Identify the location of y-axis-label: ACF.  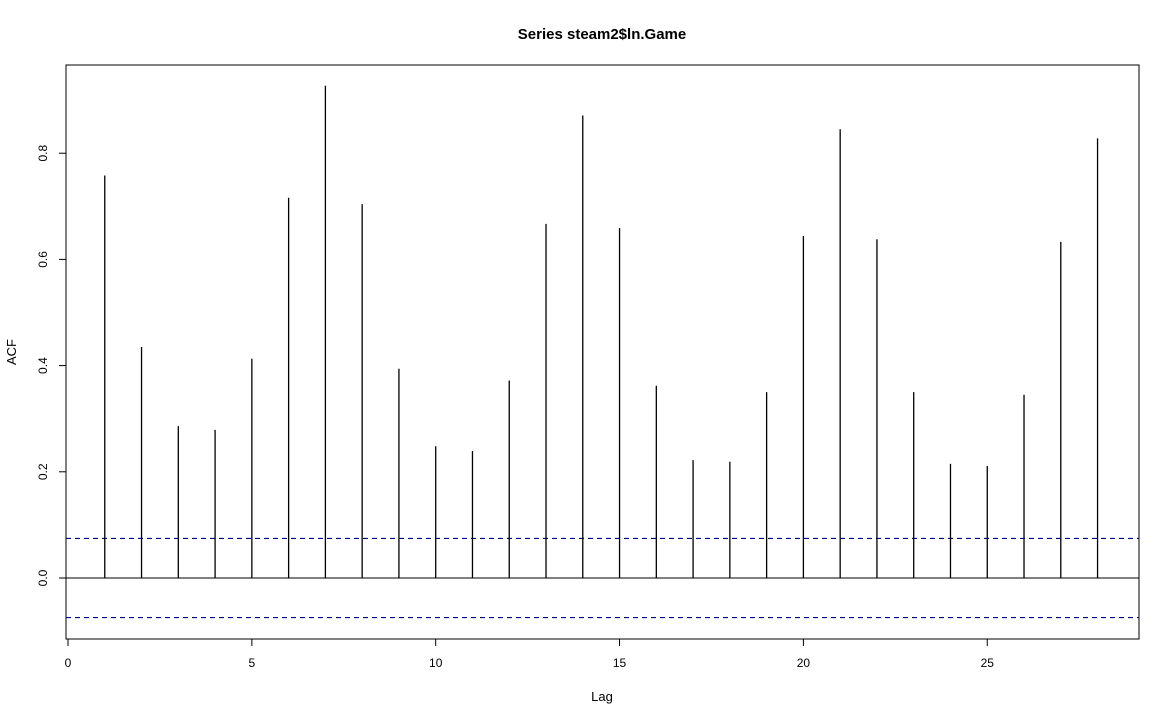
(11, 352).